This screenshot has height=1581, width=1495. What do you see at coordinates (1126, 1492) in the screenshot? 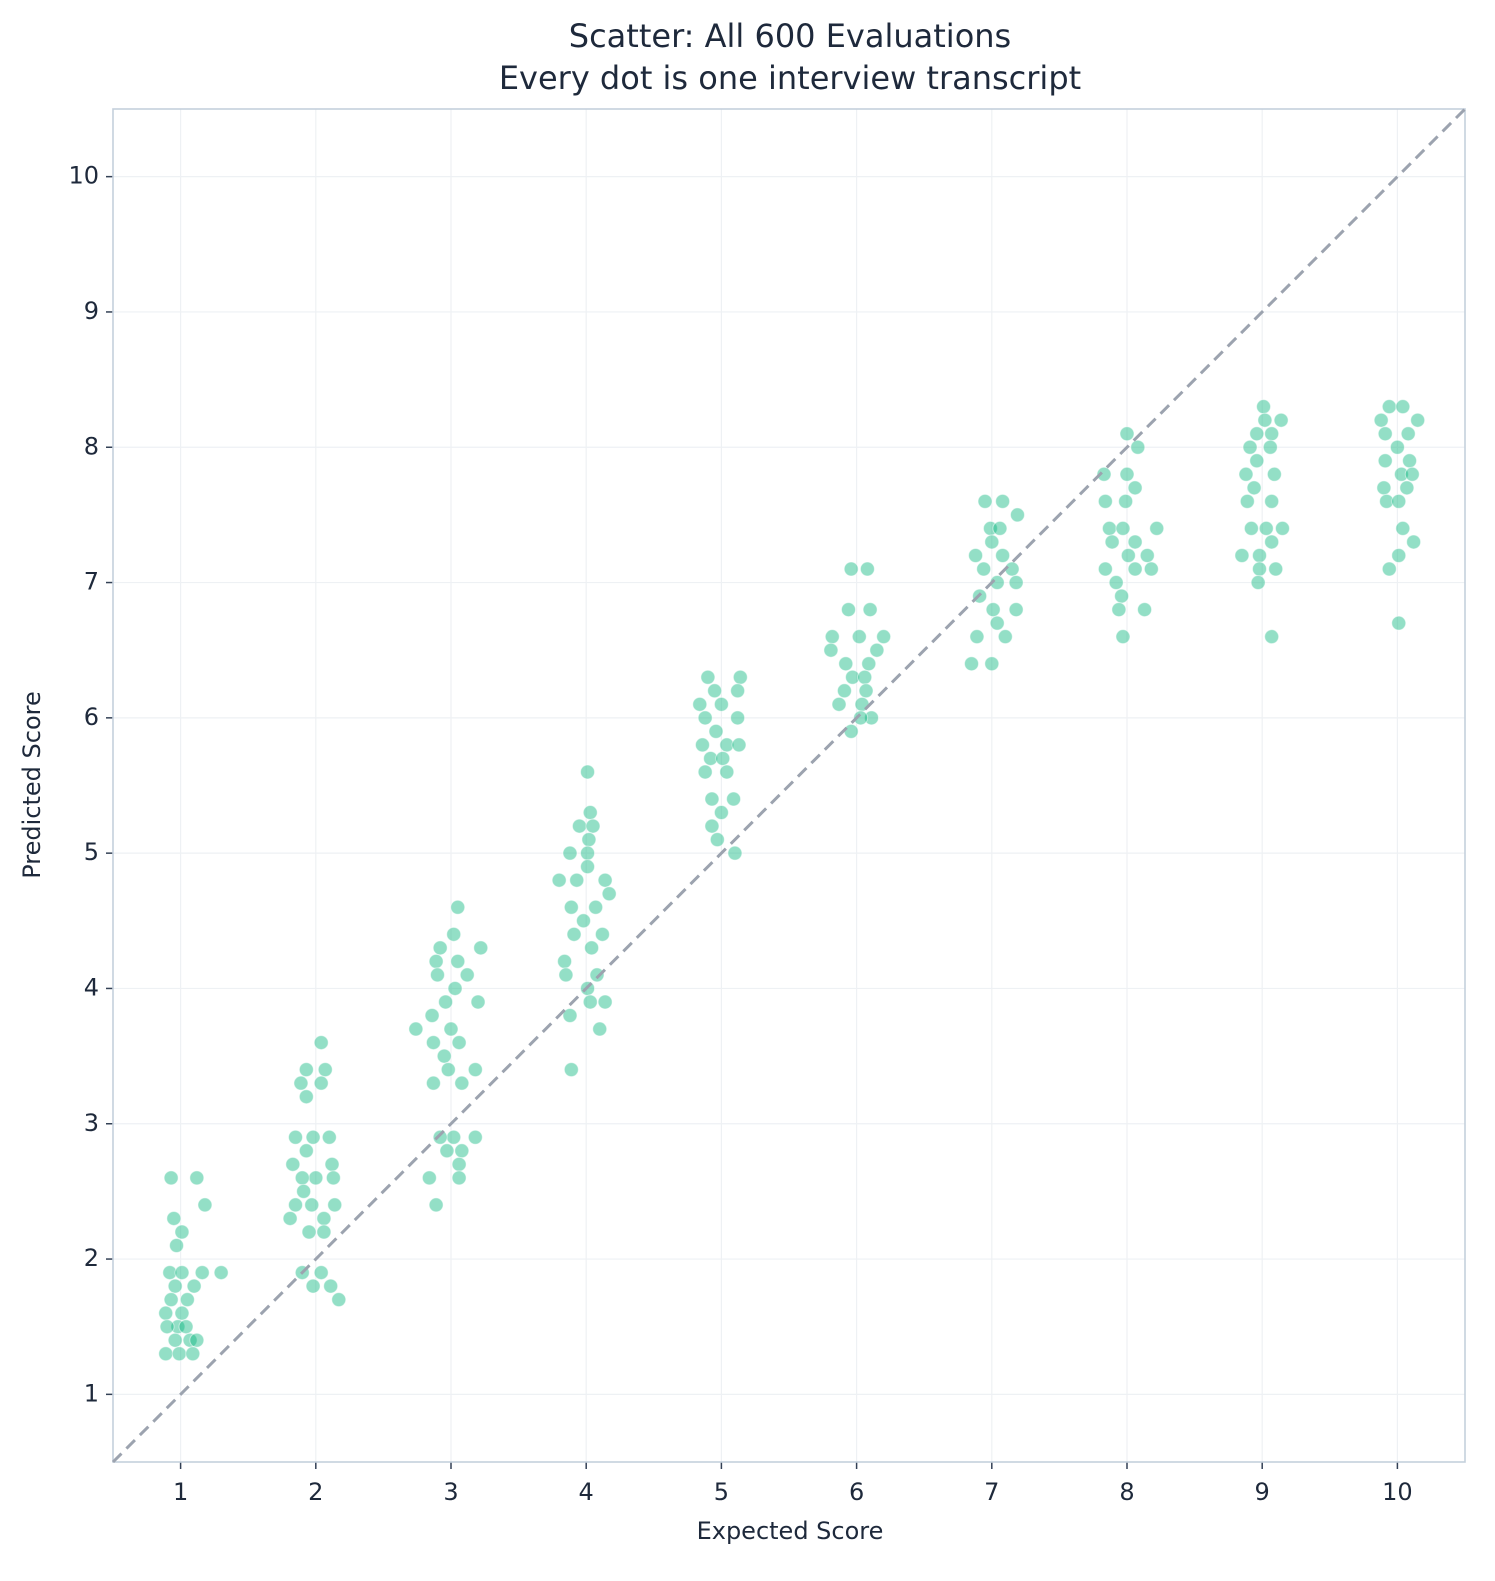
I see `x-tick-label: 8` at bounding box center [1126, 1492].